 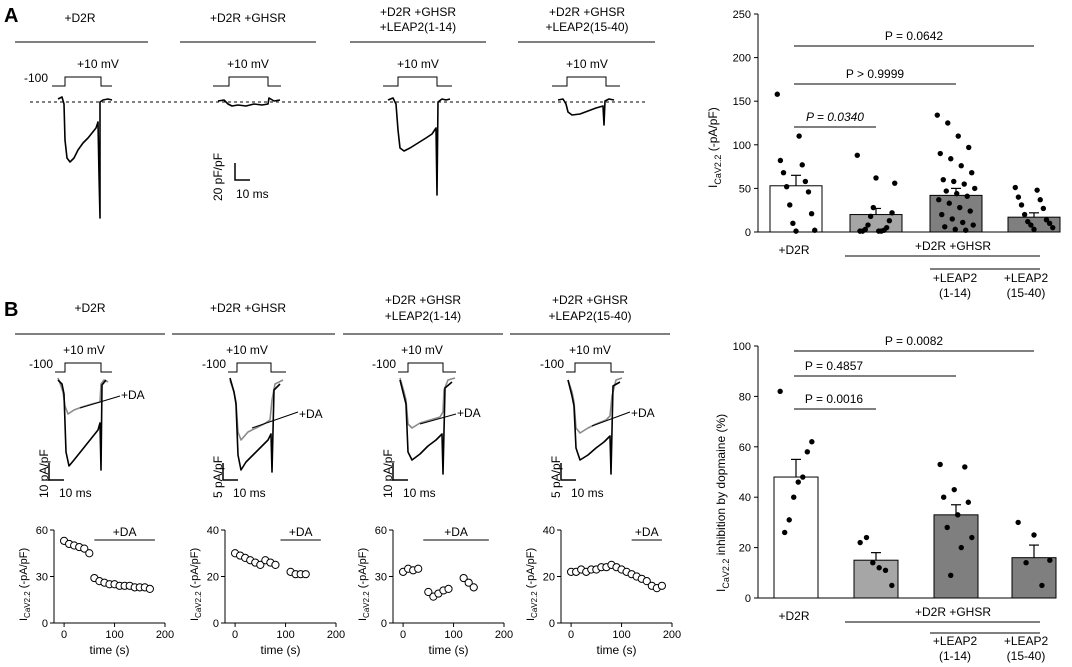 I want to click on condition-header-line2: +LEAP2(15-40), so click(x=586, y=27).